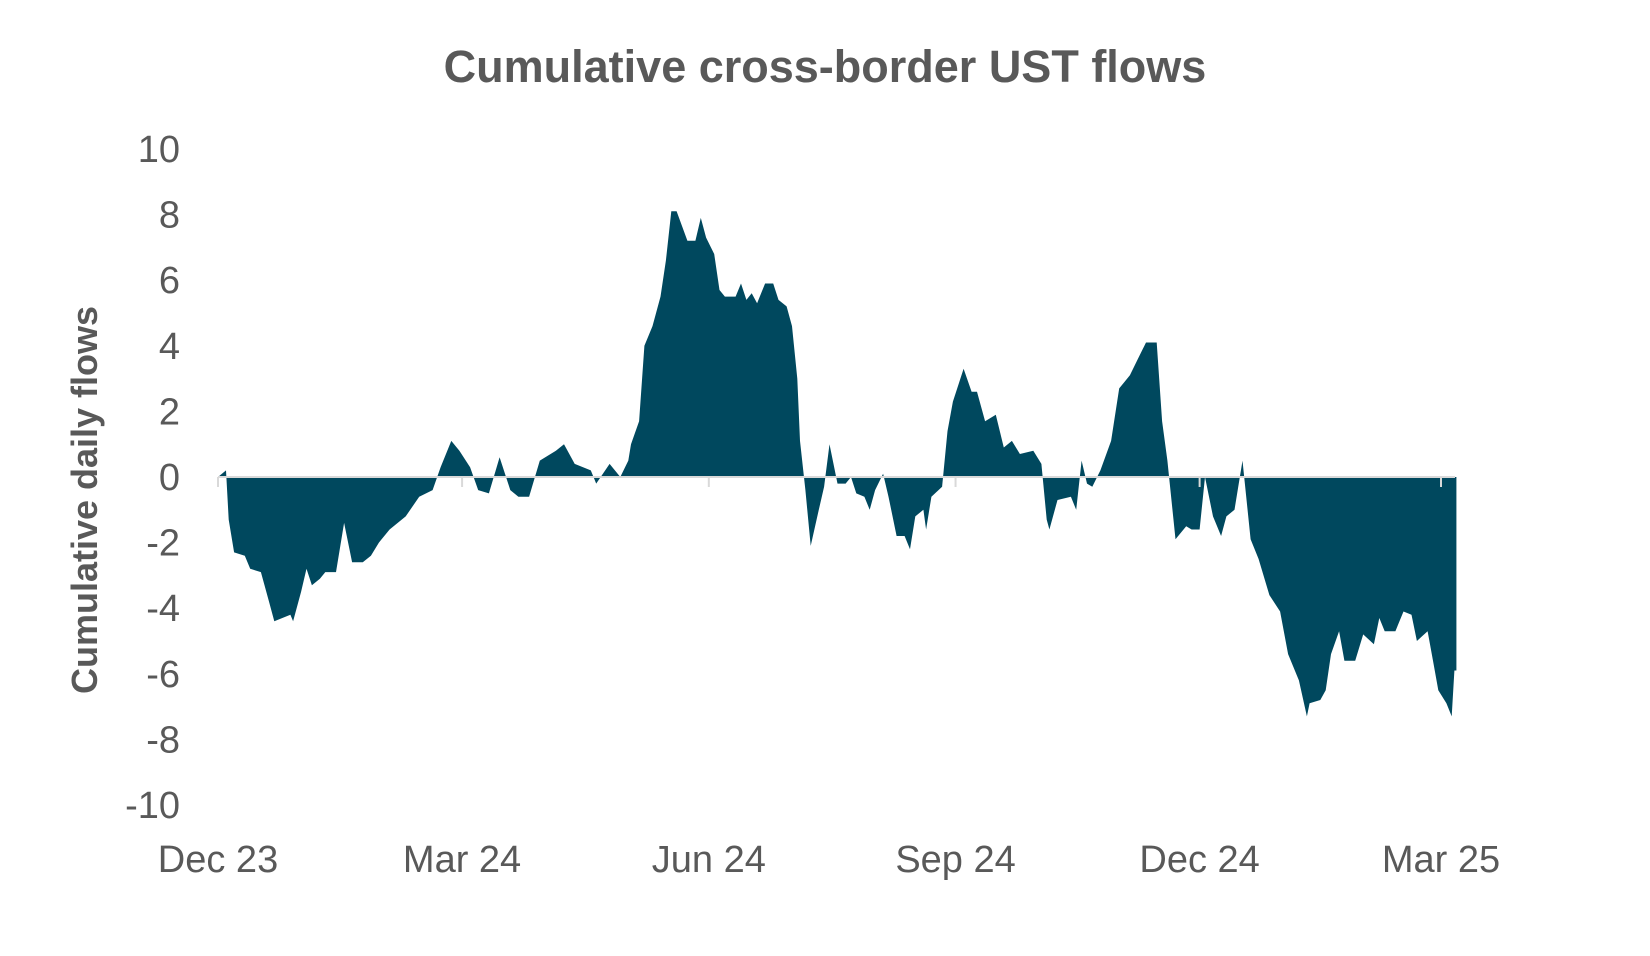 The image size is (1650, 956). I want to click on y-tick-label: -6, so click(163, 675).